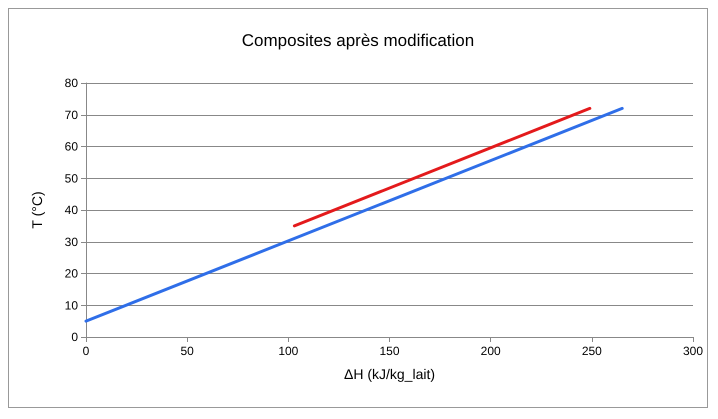  What do you see at coordinates (358, 40) in the screenshot?
I see `chart-title: Composites après modification` at bounding box center [358, 40].